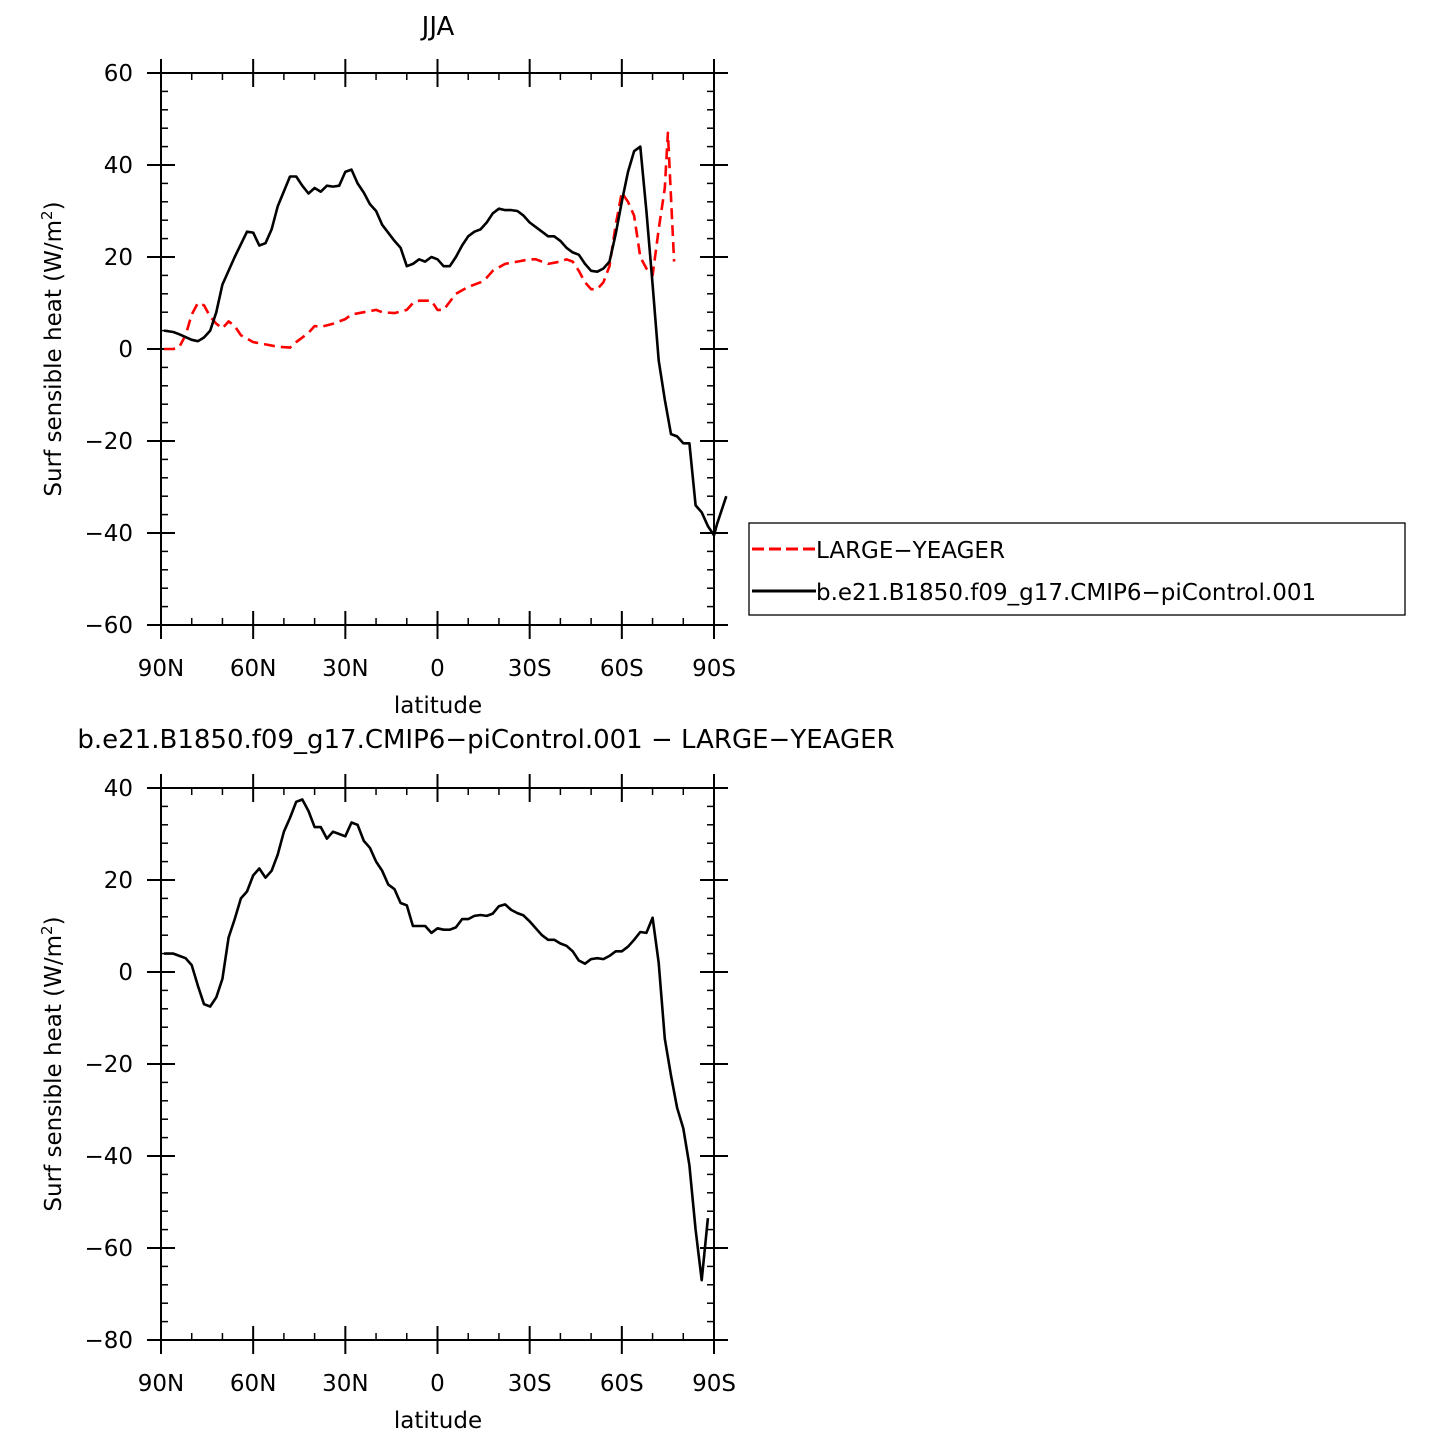 The image size is (1441, 1441). What do you see at coordinates (118, 74) in the screenshot?
I see `top-chart-y-tick-label: 60` at bounding box center [118, 74].